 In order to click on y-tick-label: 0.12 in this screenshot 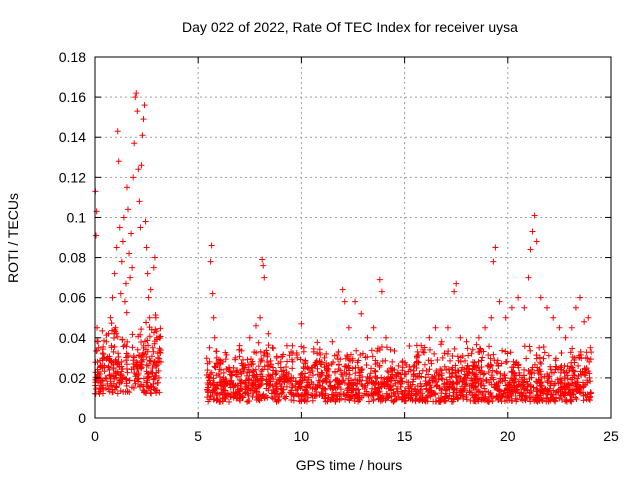, I will do `click(72, 177)`.